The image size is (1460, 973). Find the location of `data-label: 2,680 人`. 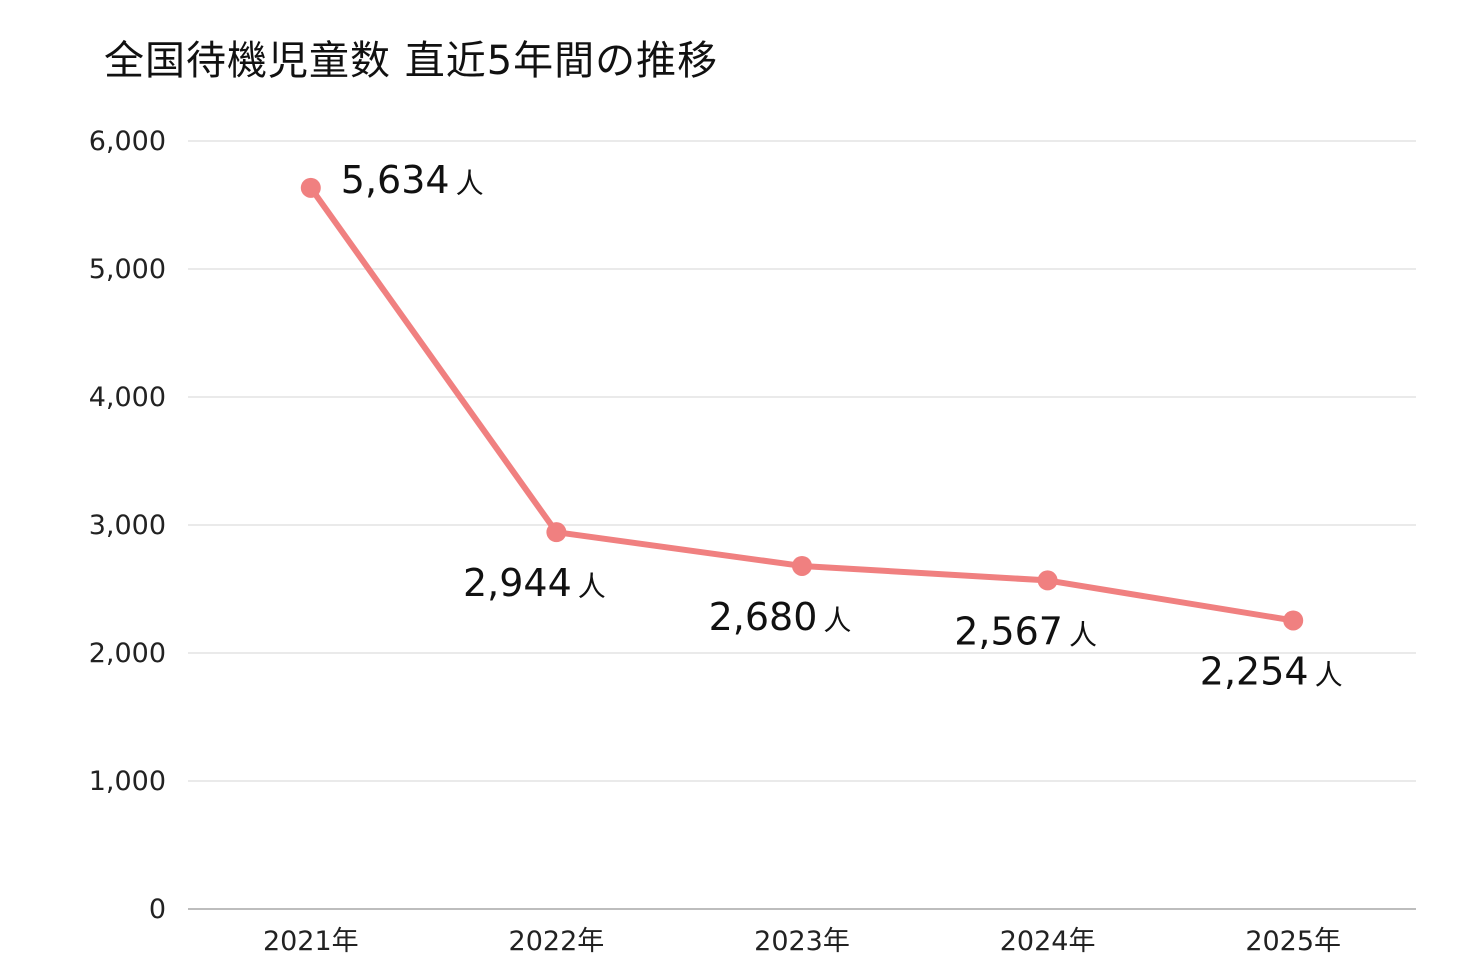

data-label: 2,680 人 is located at coordinates (780, 617).